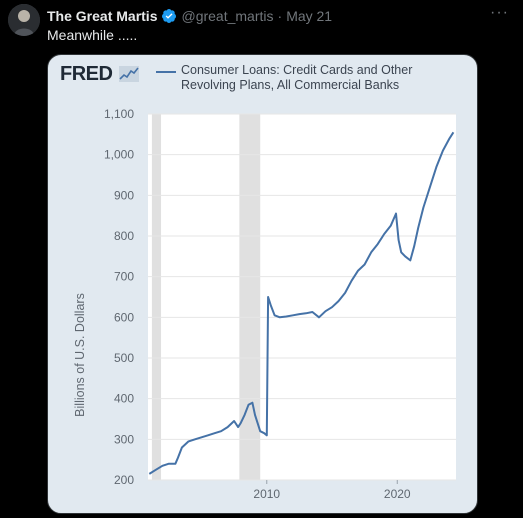 The width and height of the screenshot is (523, 518). Describe the element at coordinates (309, 16) in the screenshot. I see `tweet-date: May 21` at that location.